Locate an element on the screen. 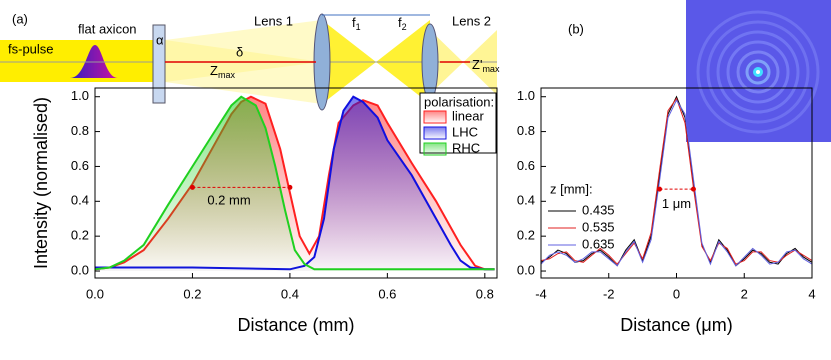  x-tick-label: 0.2 is located at coordinates (192, 293).